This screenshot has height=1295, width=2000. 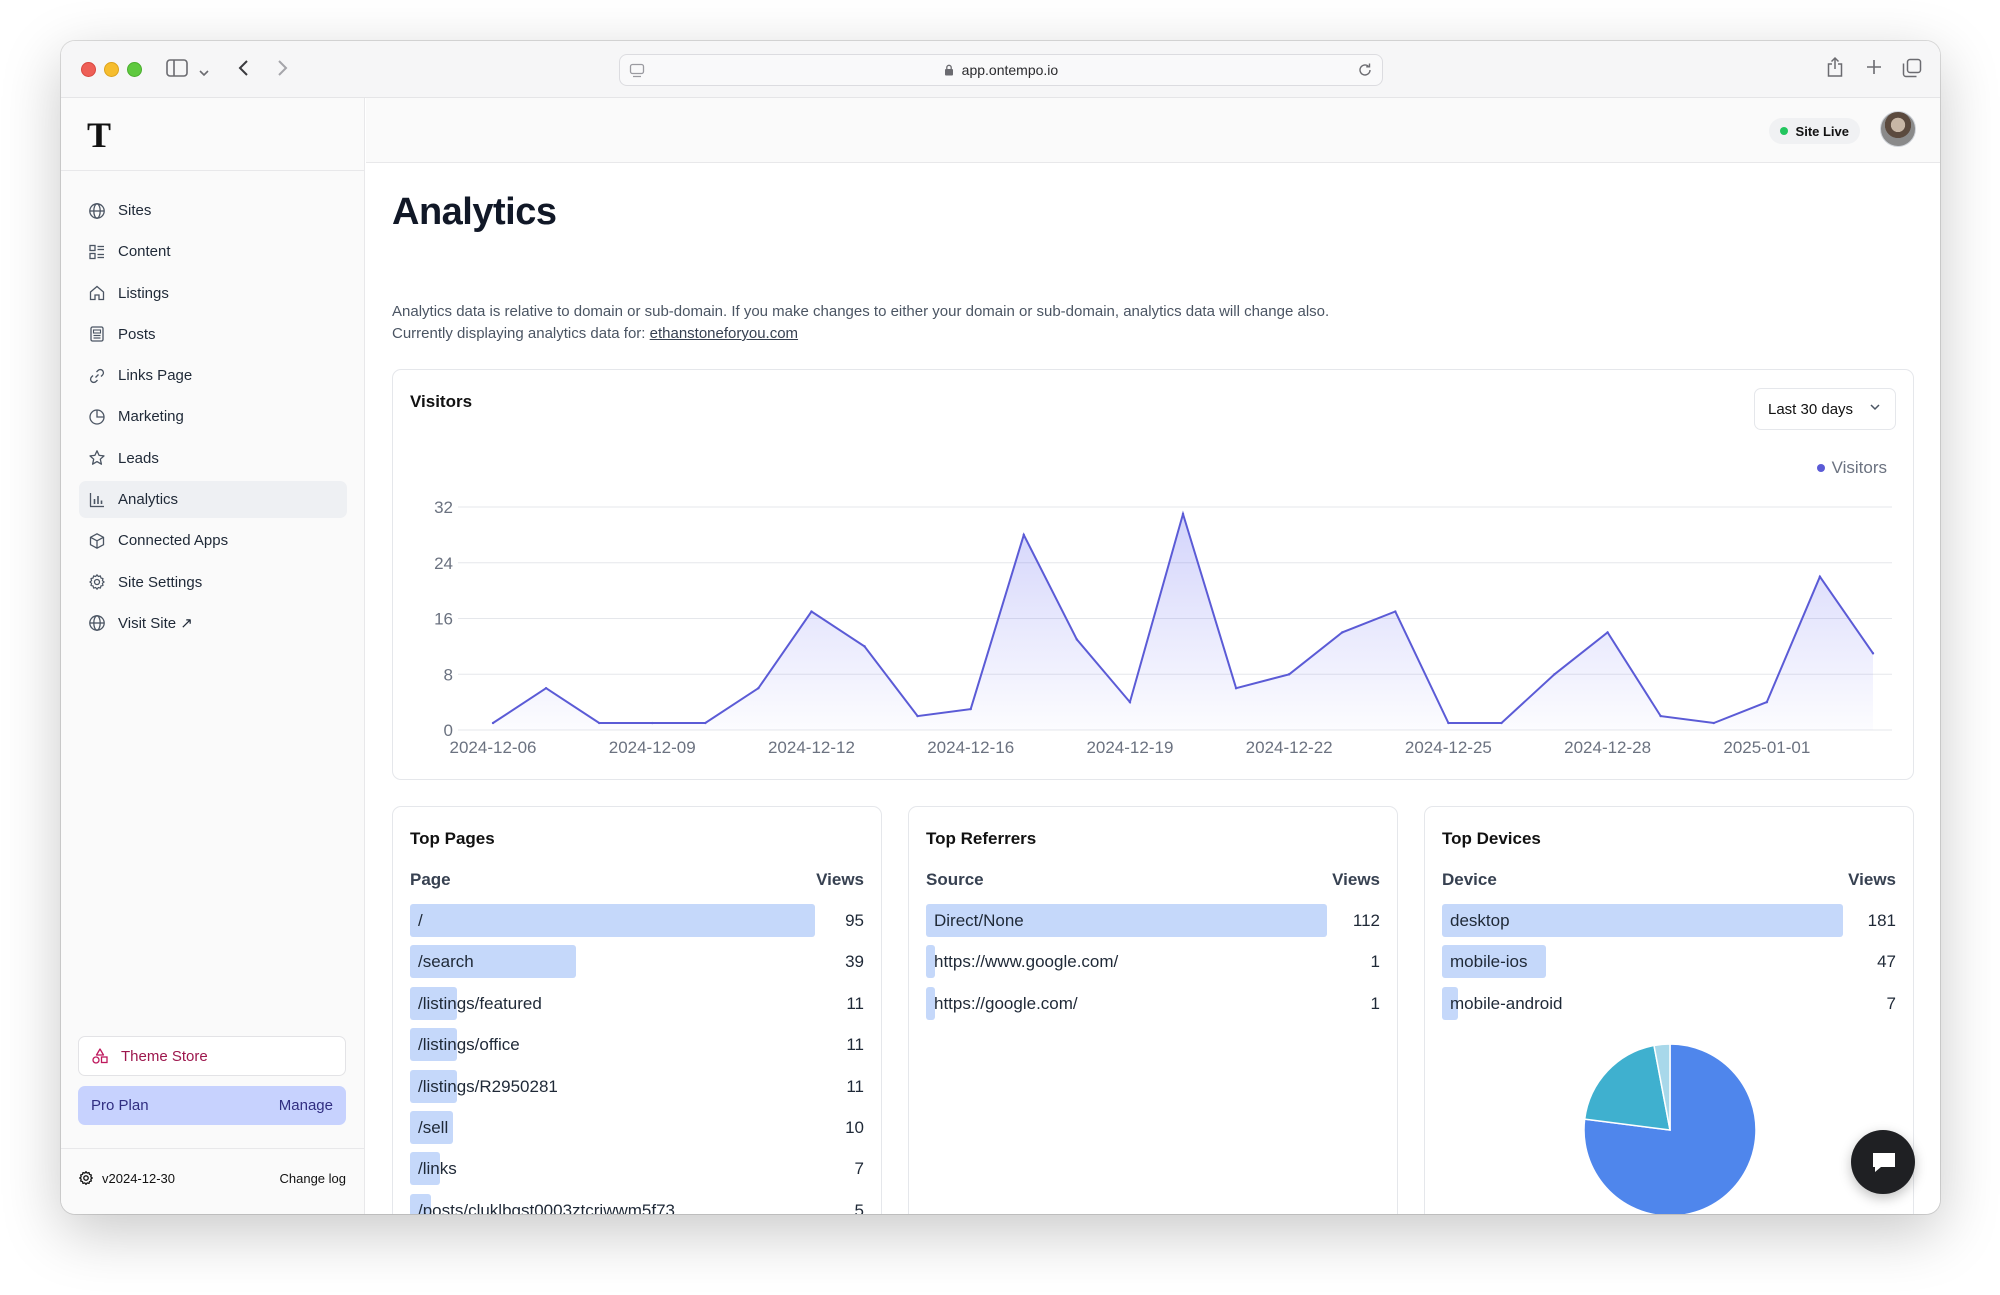 What do you see at coordinates (854, 920) in the screenshot?
I see `row-value: 95` at bounding box center [854, 920].